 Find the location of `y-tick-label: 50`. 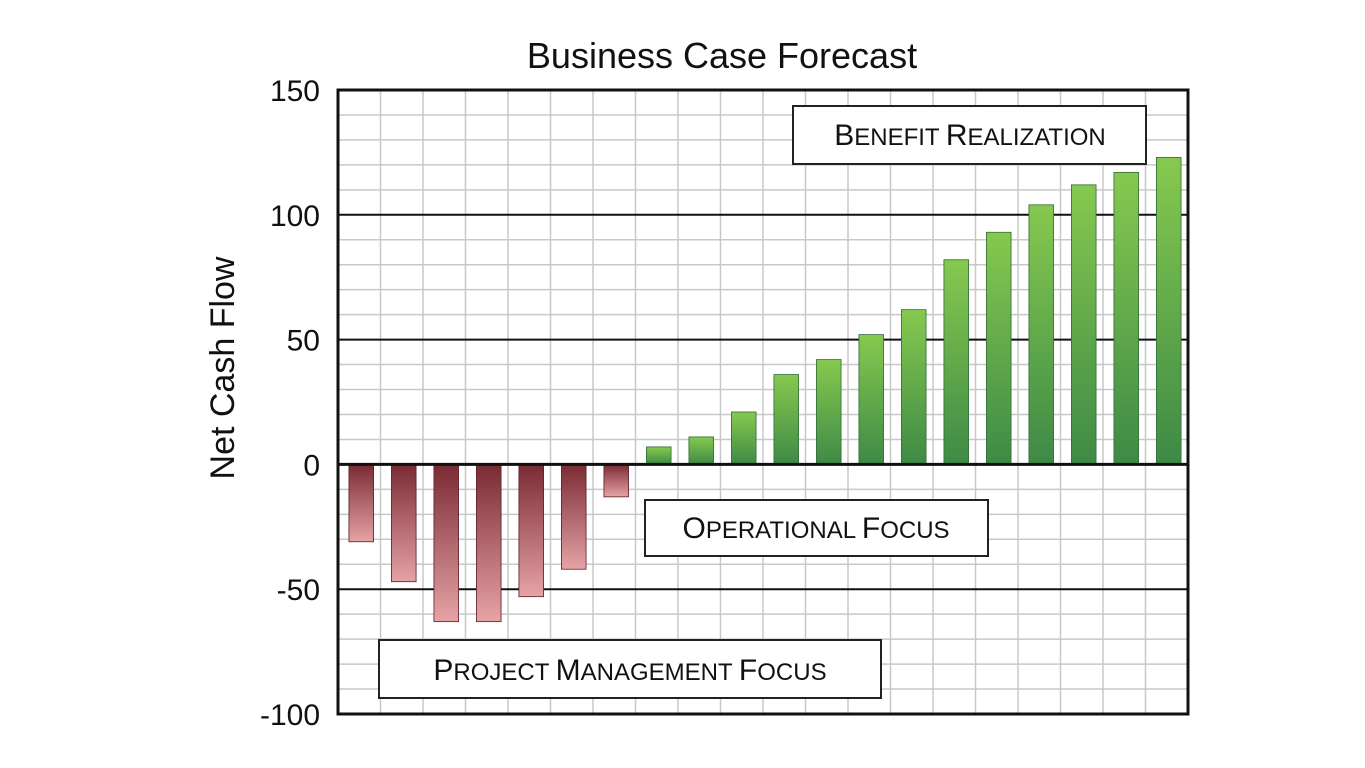

y-tick-label: 50 is located at coordinates (303, 341).